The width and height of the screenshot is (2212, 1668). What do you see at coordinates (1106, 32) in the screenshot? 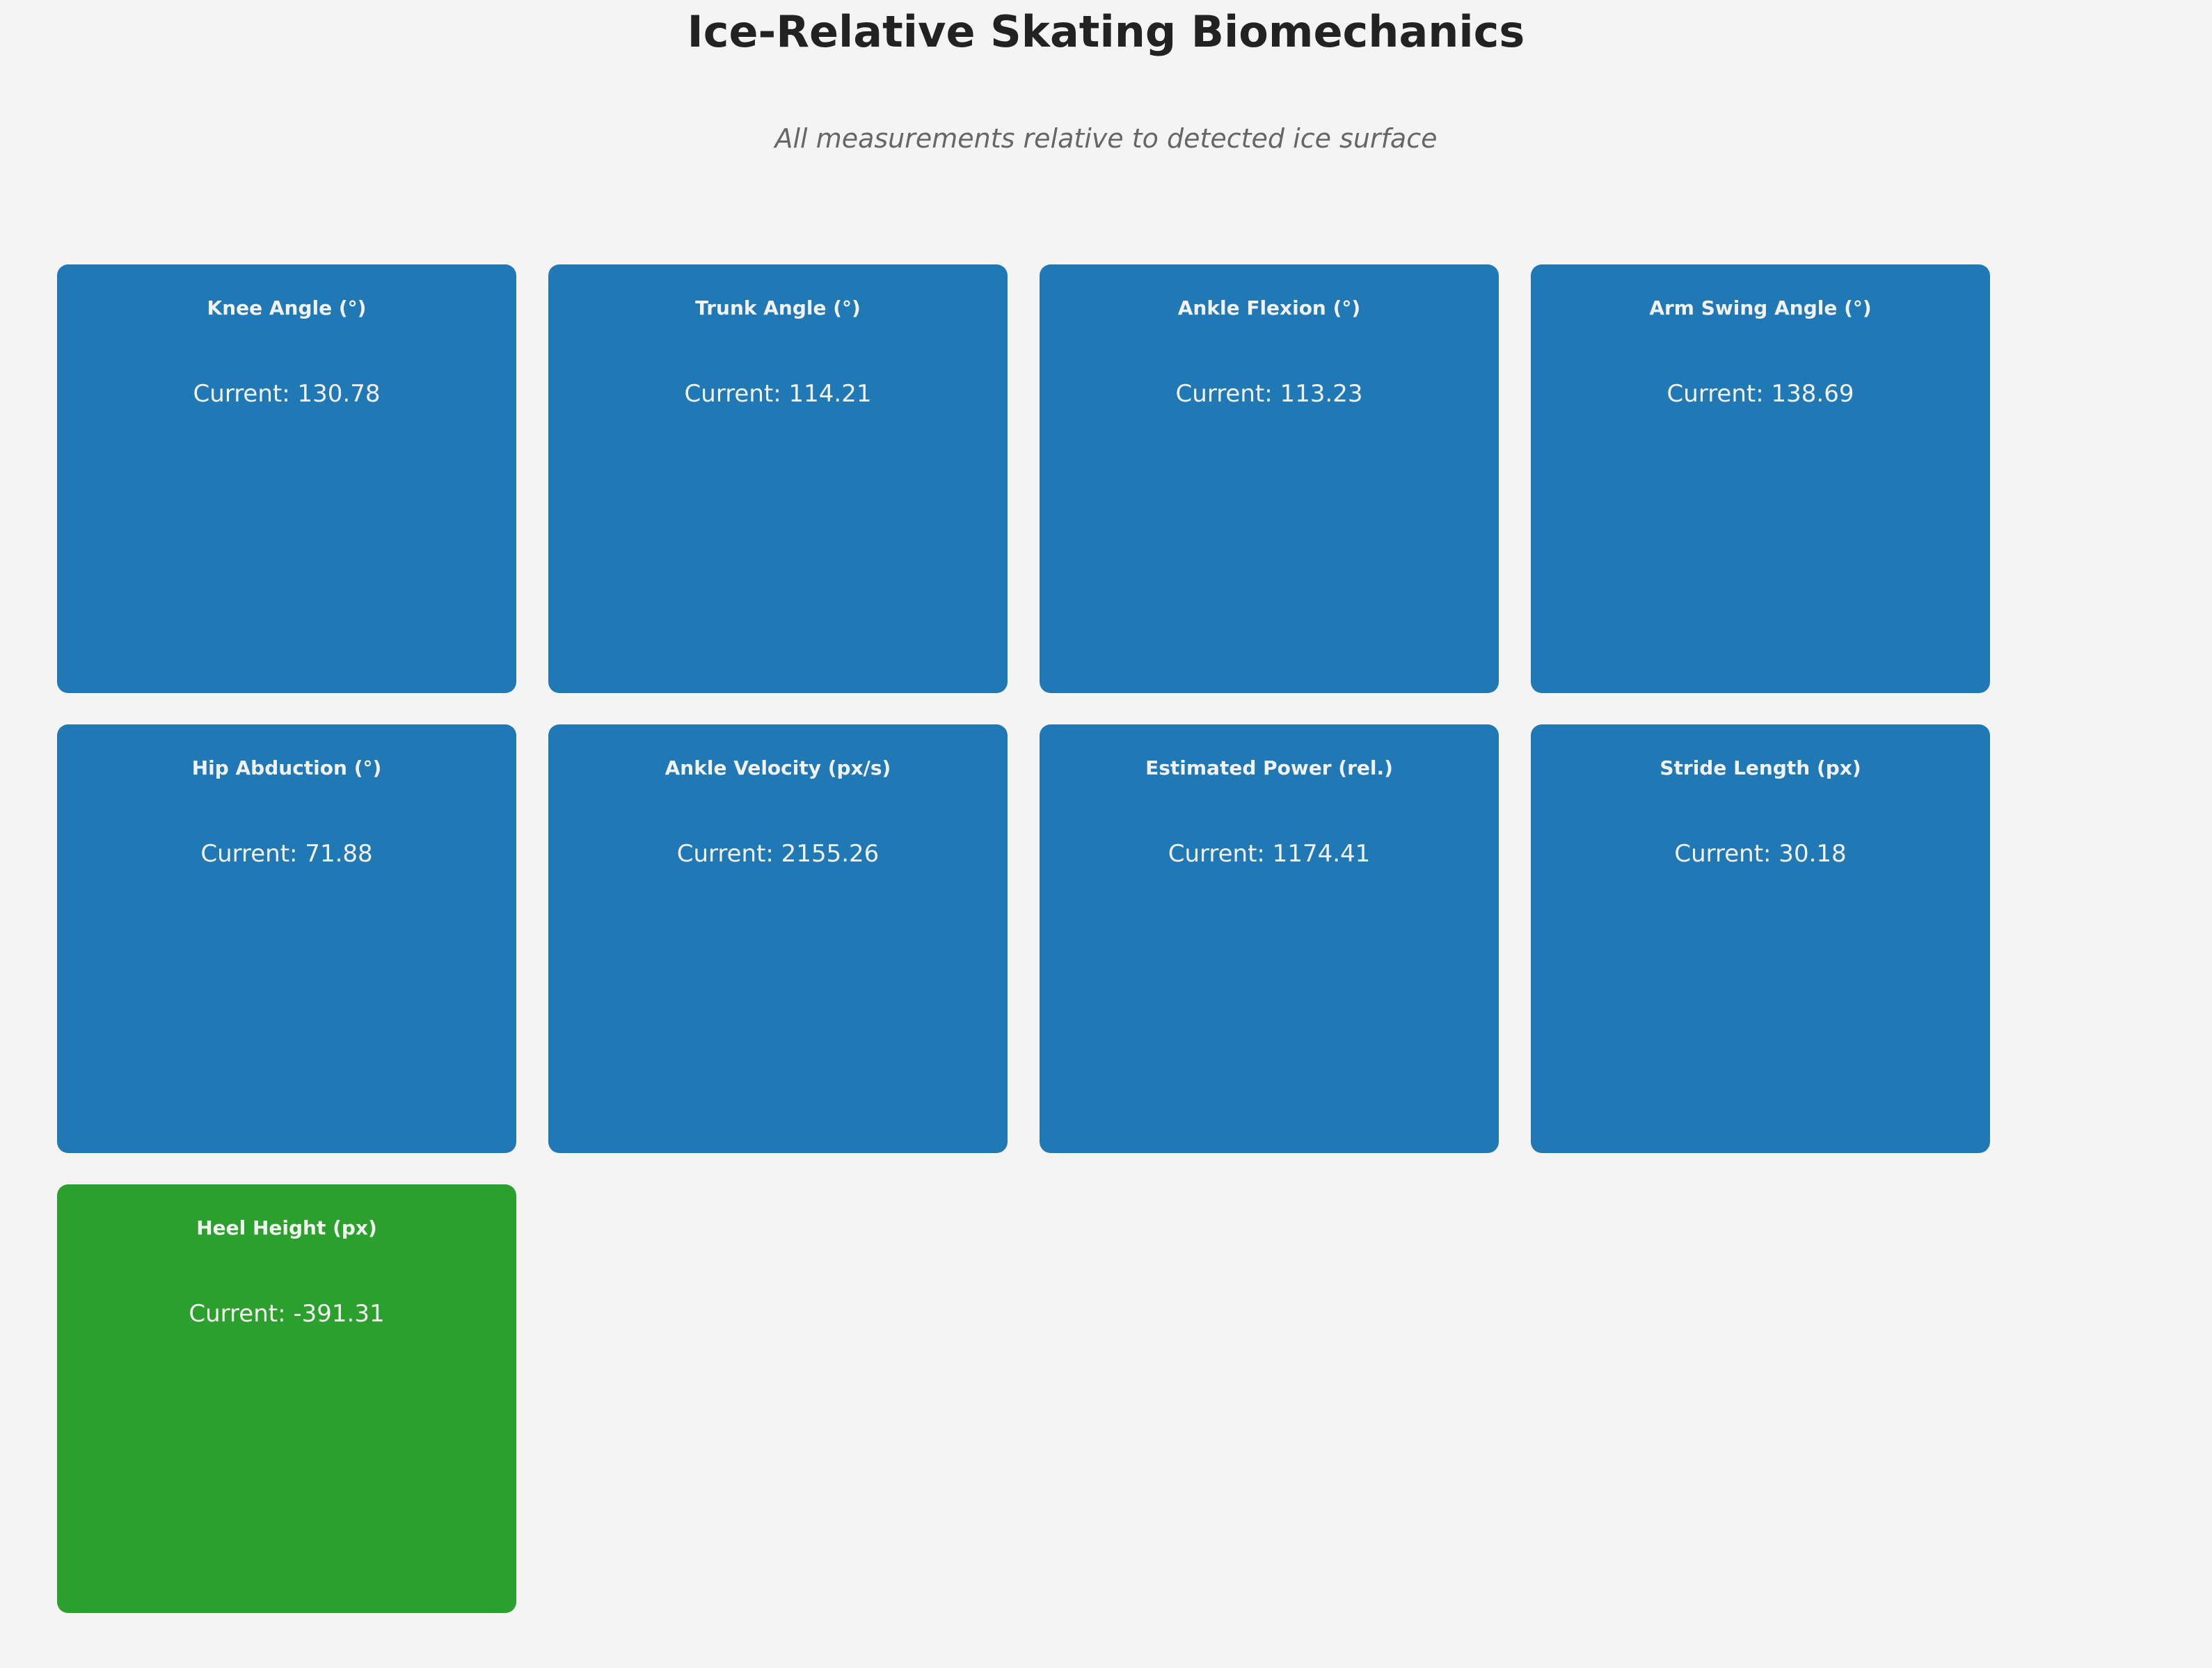
I see `page-title: Ice-Relative Skating Biomechanics` at bounding box center [1106, 32].